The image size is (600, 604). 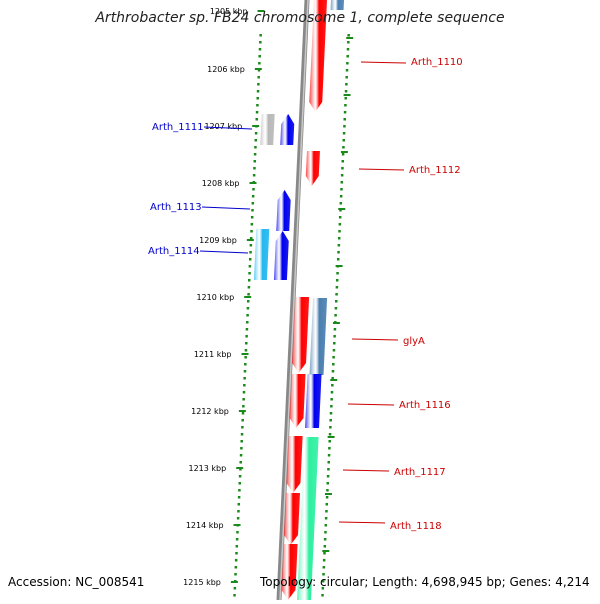 I want to click on axis-tick-label: 1209 kbp, so click(x=218, y=240).